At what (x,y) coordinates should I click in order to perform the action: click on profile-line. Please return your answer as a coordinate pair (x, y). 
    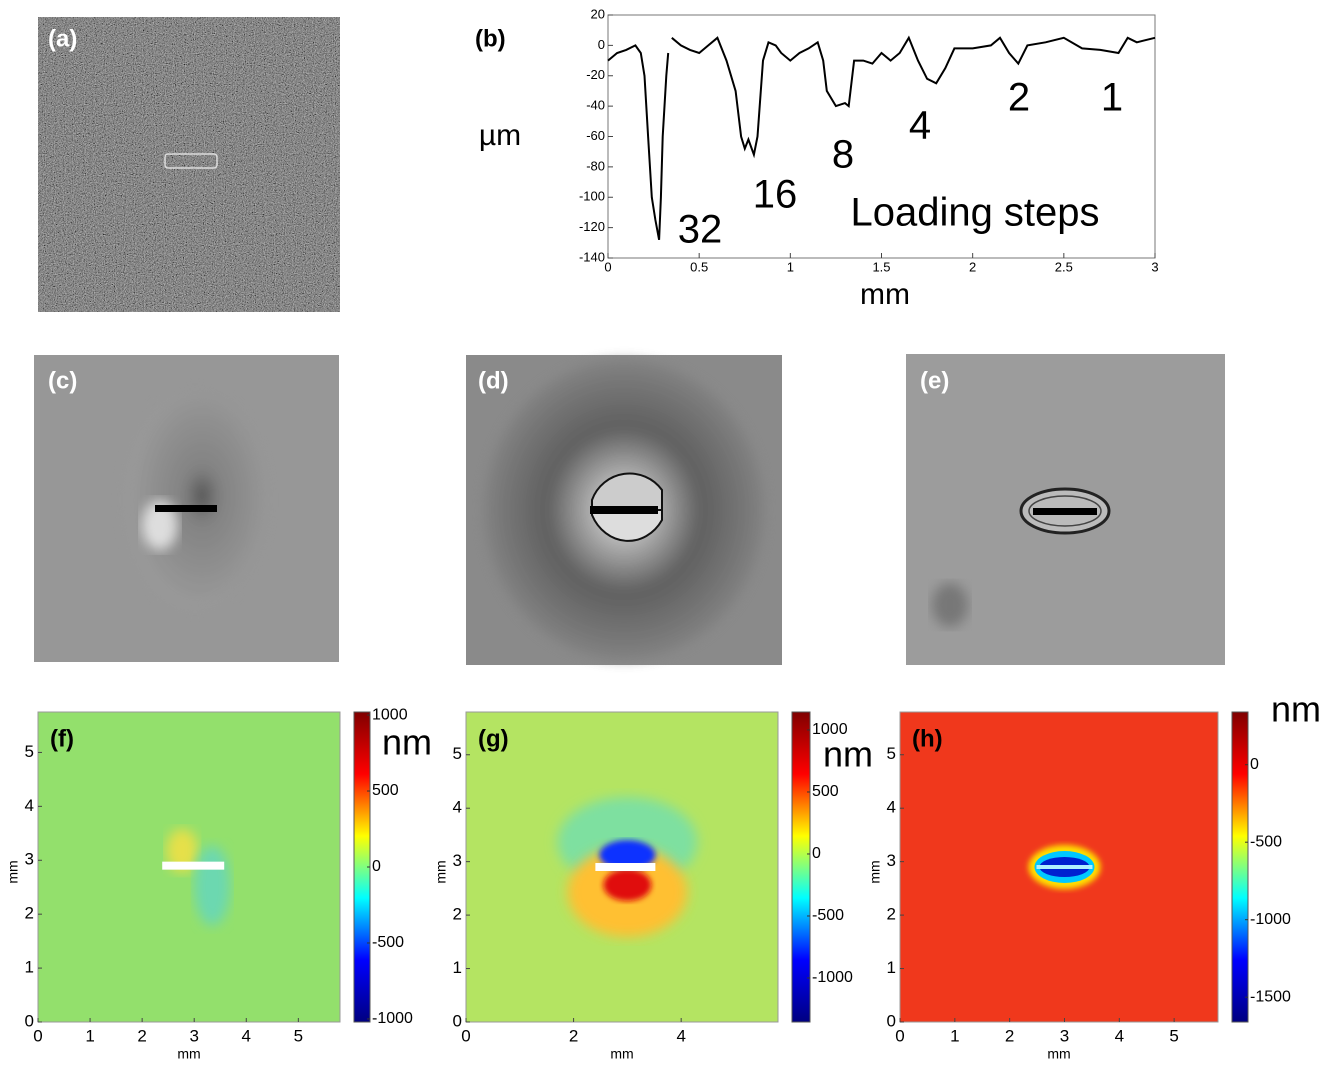
    Looking at the image, I should click on (881, 137).